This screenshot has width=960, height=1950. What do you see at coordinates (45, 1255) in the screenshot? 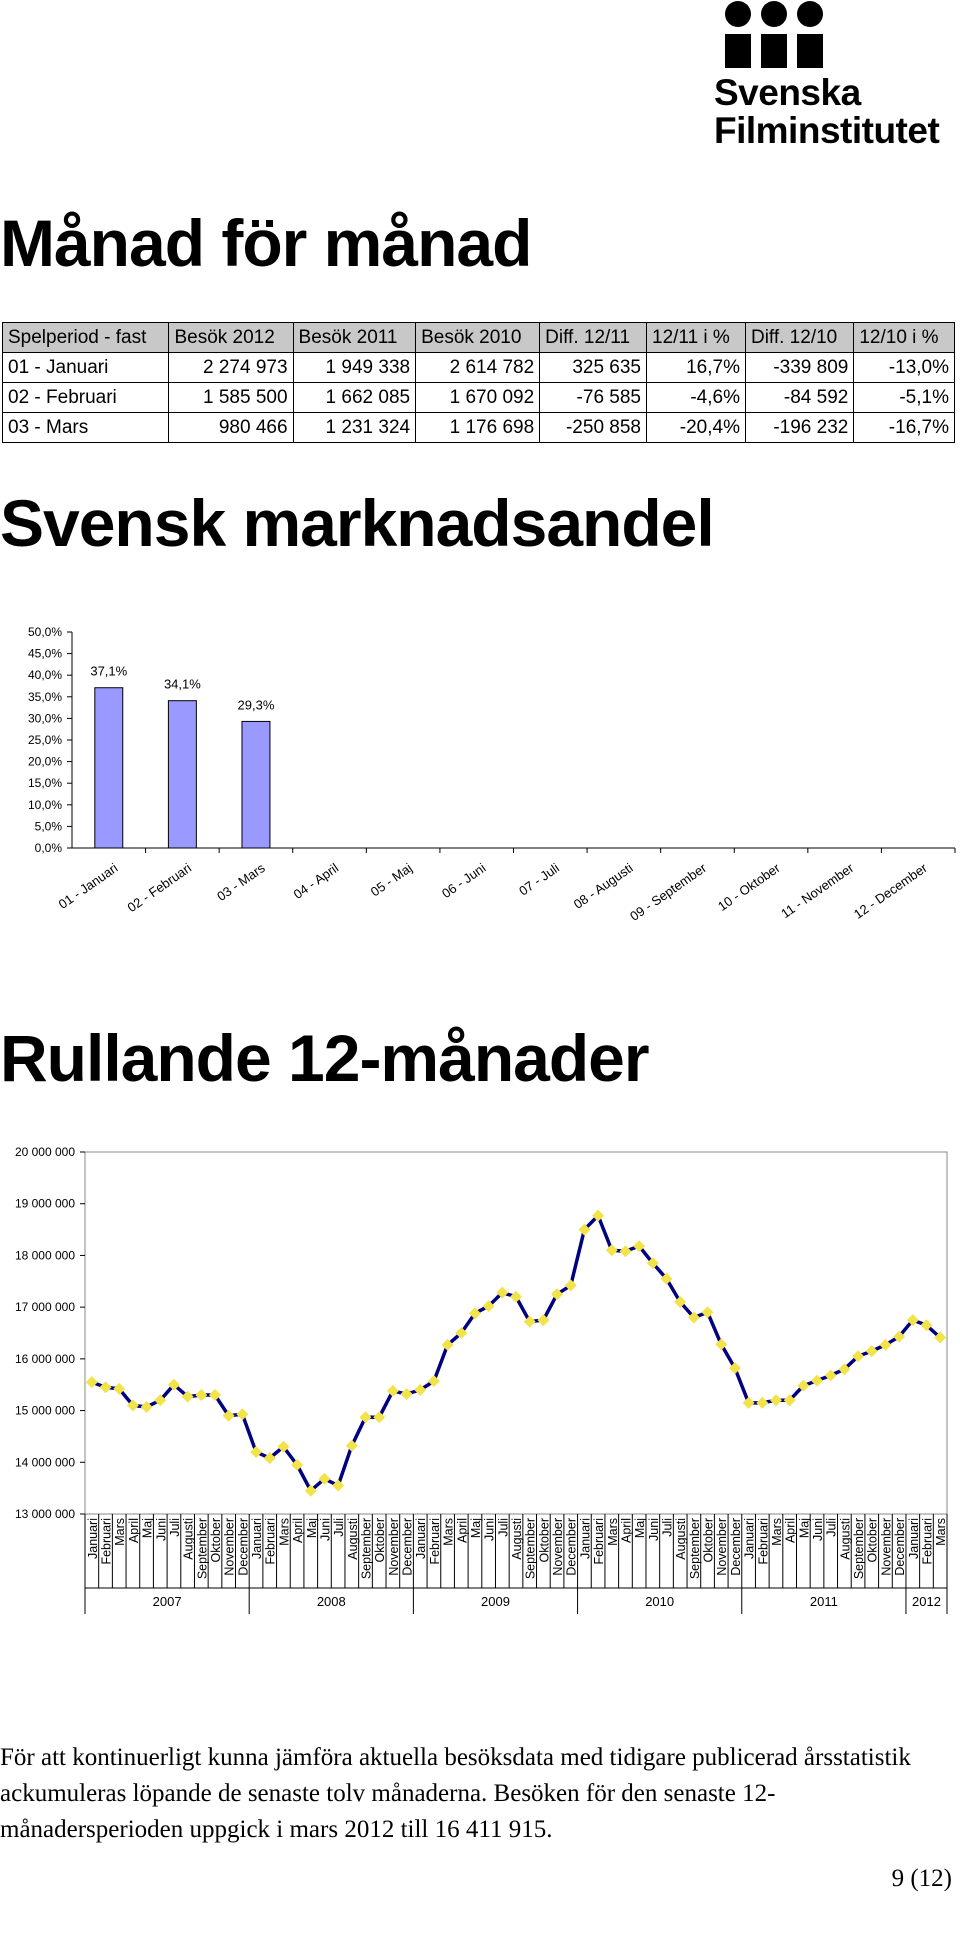
I see `y-tick-label: 18 000 000` at bounding box center [45, 1255].